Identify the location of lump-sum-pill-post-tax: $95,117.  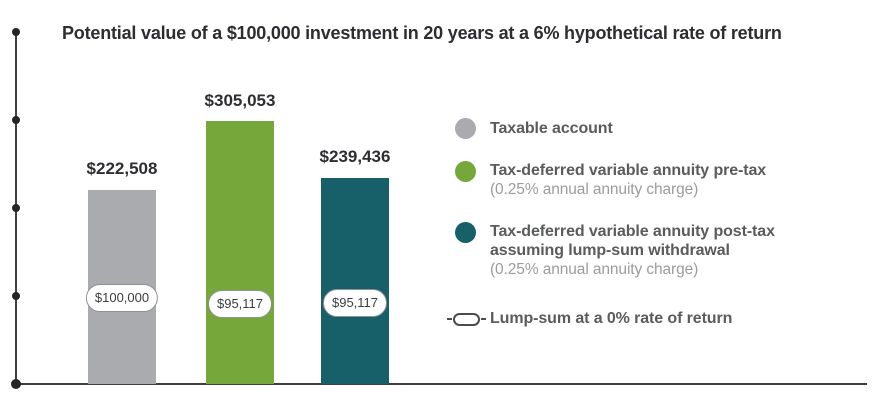
(355, 303).